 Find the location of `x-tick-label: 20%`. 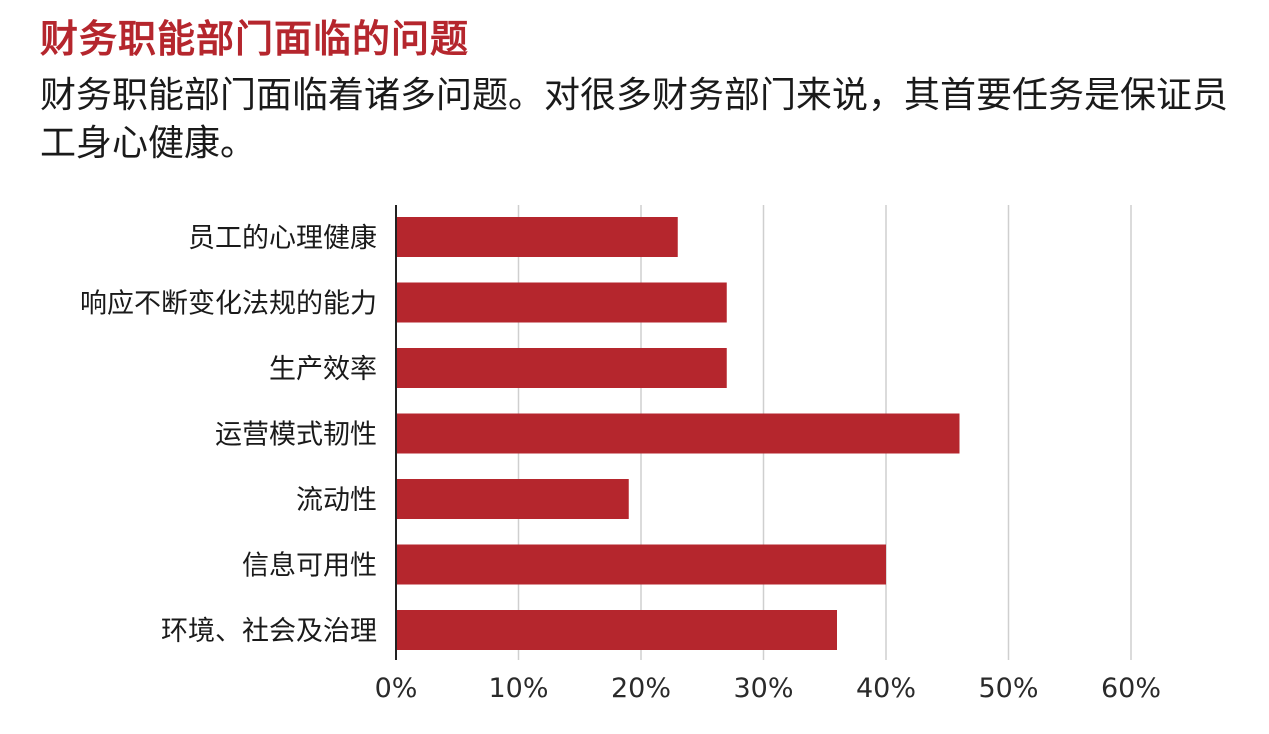

x-tick-label: 20% is located at coordinates (641, 688).